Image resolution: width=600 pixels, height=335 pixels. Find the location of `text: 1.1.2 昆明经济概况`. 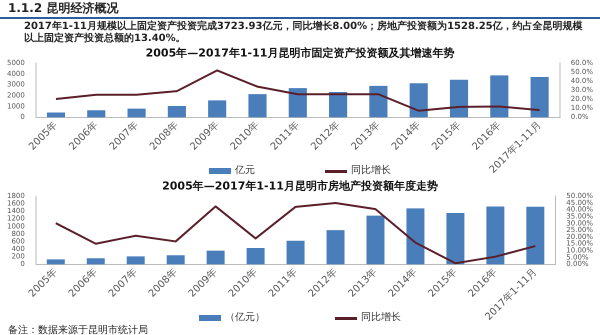

text: 1.1.2 昆明经济概况 is located at coordinates (300, 9).